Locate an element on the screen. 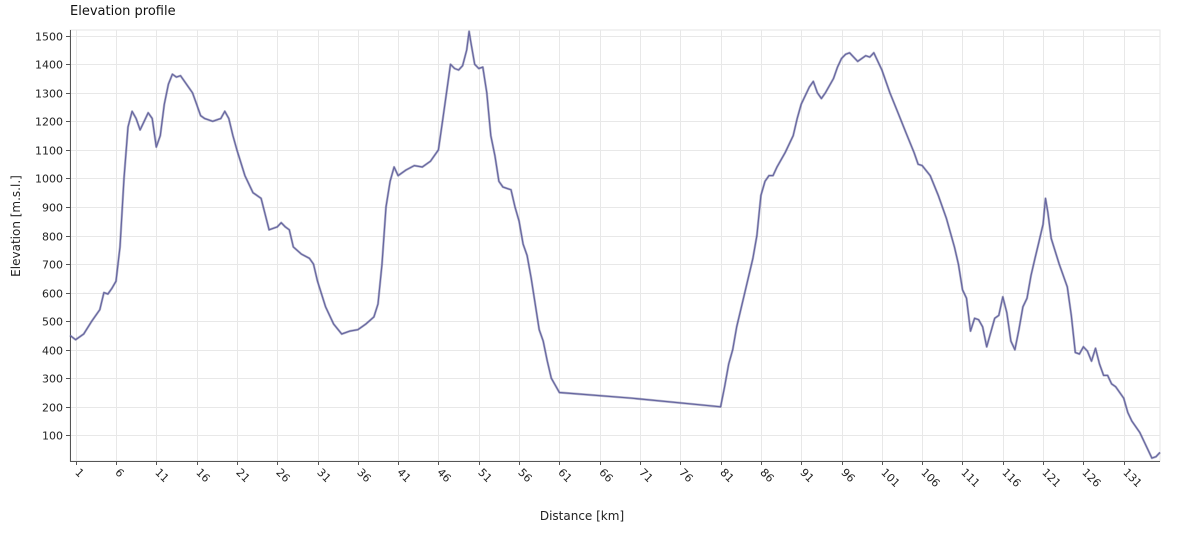  x-tick-label: 46 is located at coordinates (443, 475).